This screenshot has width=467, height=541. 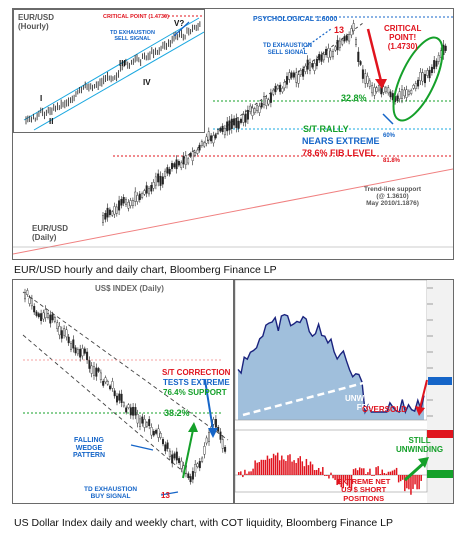 I want to click on td-pointer, so click(x=317, y=39).